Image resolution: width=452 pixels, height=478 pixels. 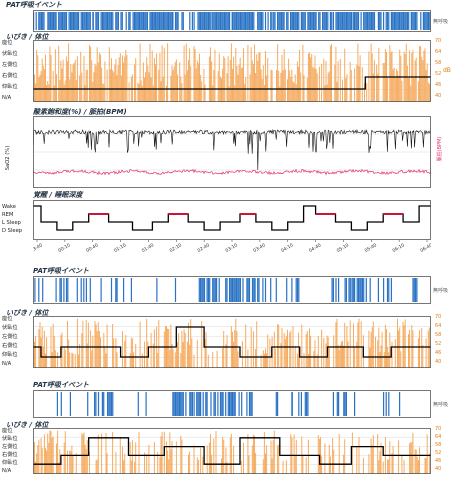 I want to click on time-tick-label: 03:40, so click(x=259, y=248).